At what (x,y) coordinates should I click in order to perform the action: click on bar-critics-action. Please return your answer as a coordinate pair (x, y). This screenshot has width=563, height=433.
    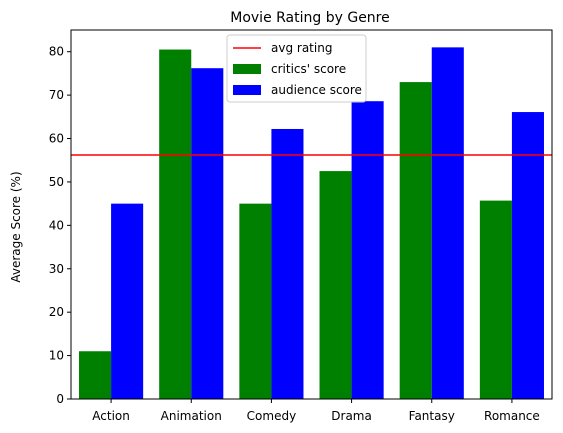
    Looking at the image, I should click on (95, 375).